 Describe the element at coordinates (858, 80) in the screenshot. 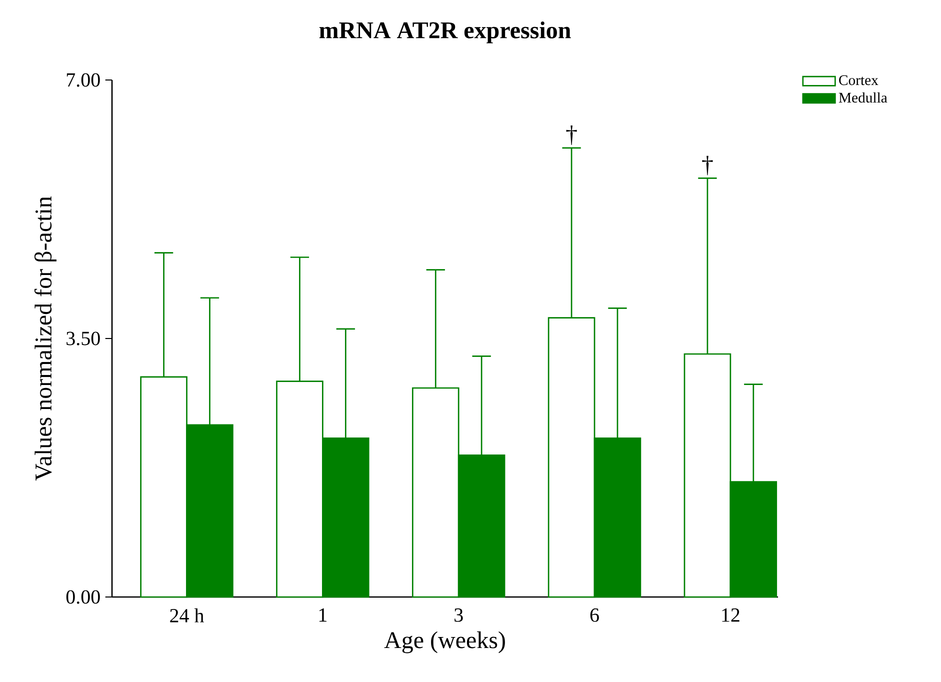

I see `legend-label: Cortex` at that location.